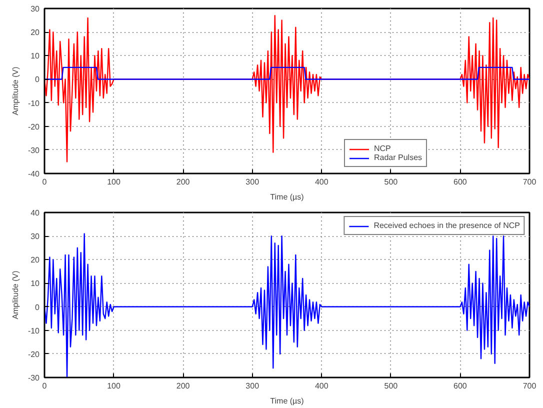  Describe the element at coordinates (34, 174) in the screenshot. I see `y-tick-label: -40` at that location.